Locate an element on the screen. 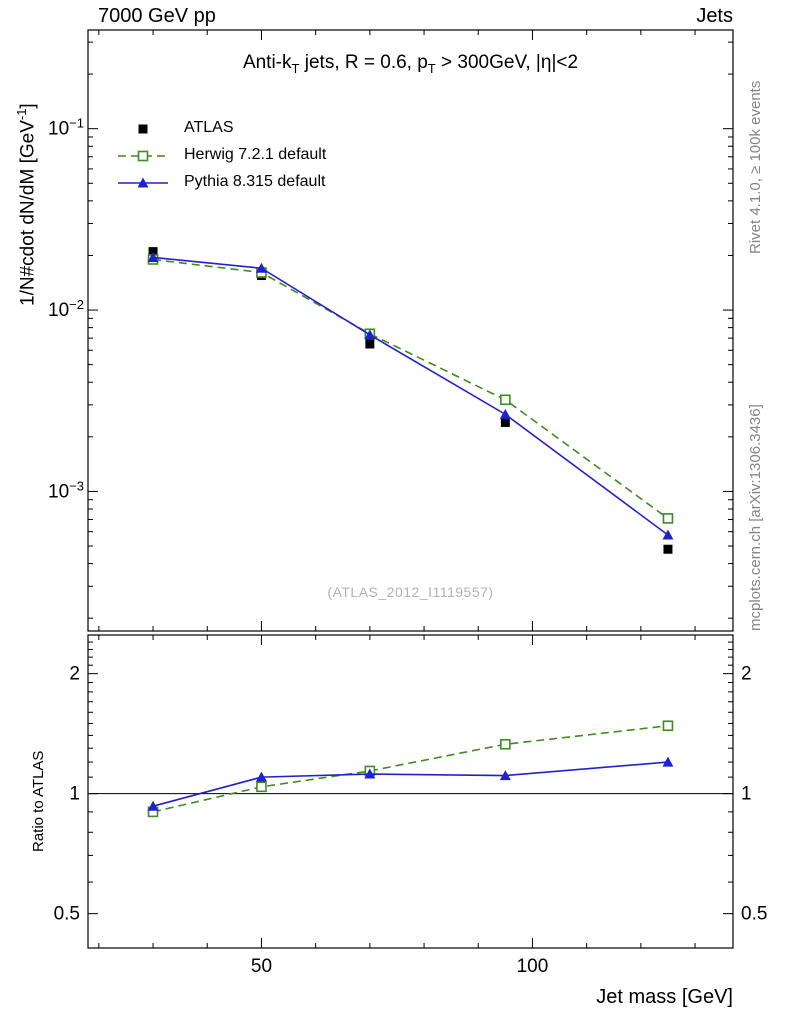 The height and width of the screenshot is (1024, 786). title-text-3: > 300GeV, |η|<2 is located at coordinates (507, 62).